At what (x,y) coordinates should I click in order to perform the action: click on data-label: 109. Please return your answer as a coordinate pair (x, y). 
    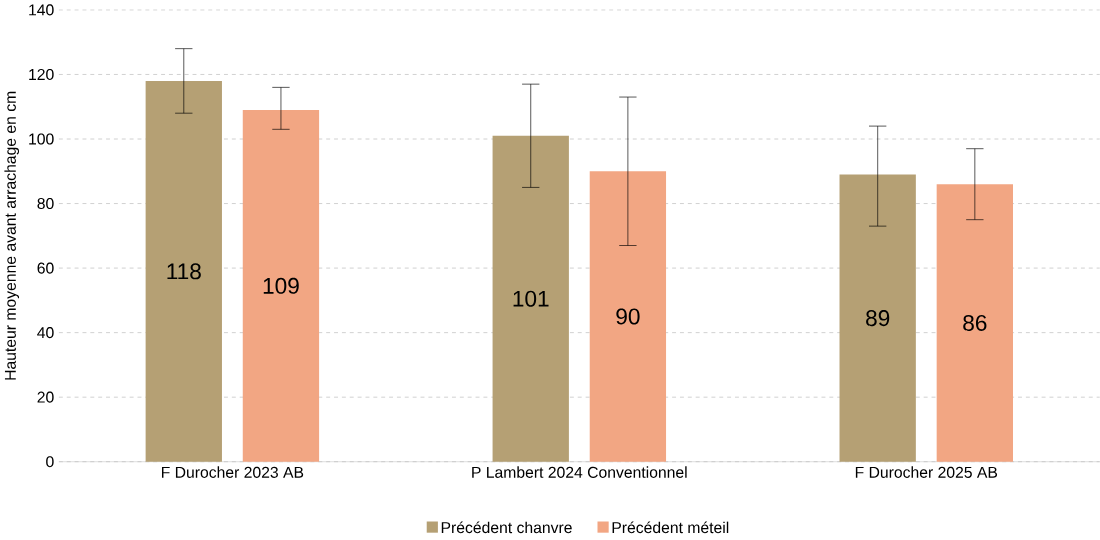
    Looking at the image, I should click on (281, 285).